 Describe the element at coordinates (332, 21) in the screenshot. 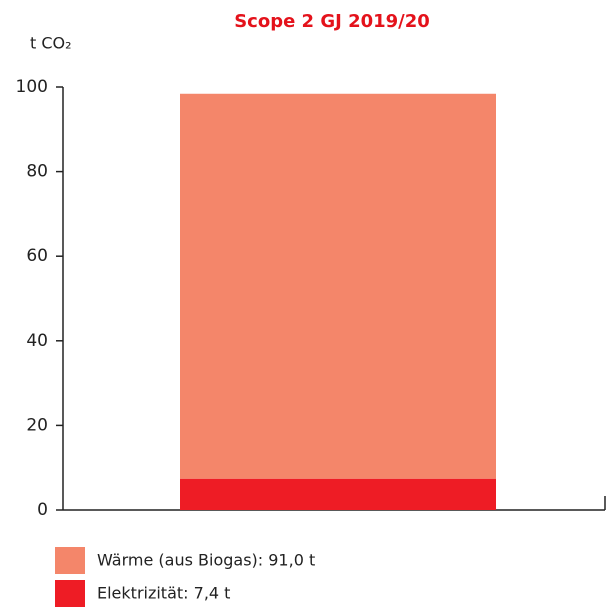

I see `chart-title: Scope 2 GJ 2019/20` at that location.